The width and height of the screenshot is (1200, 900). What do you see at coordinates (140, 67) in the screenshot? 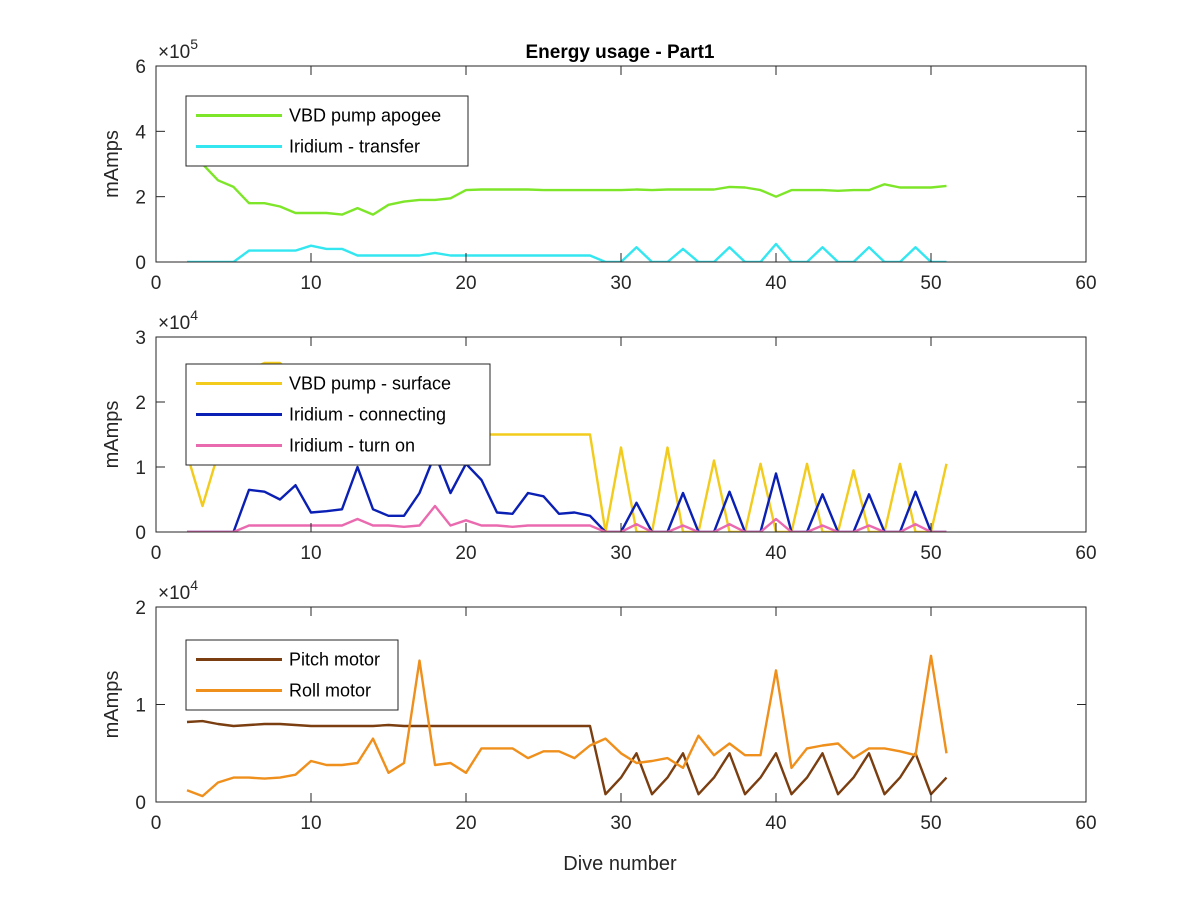
I see `y-tick-label: 6` at bounding box center [140, 67].